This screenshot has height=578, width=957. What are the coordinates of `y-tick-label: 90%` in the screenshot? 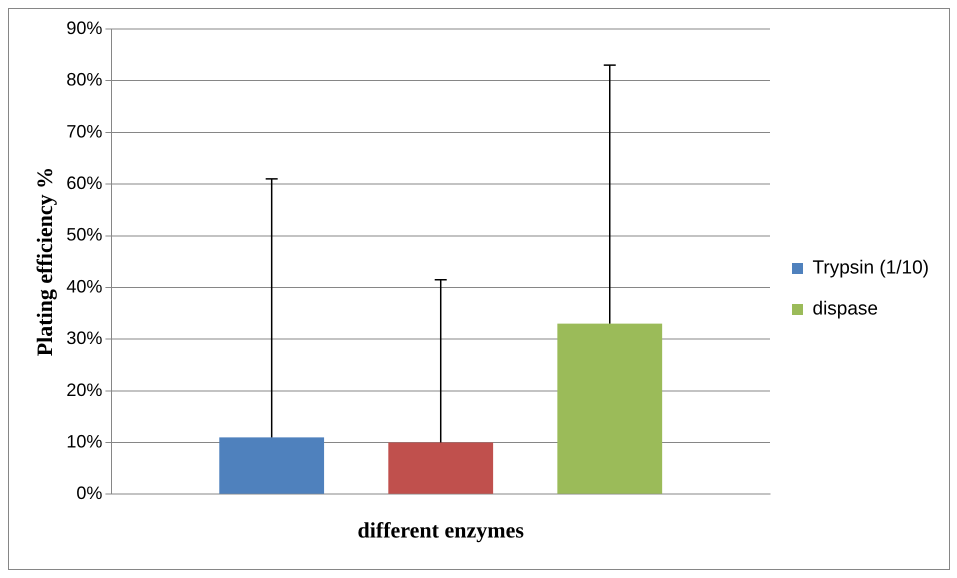 It's located at (84, 28).